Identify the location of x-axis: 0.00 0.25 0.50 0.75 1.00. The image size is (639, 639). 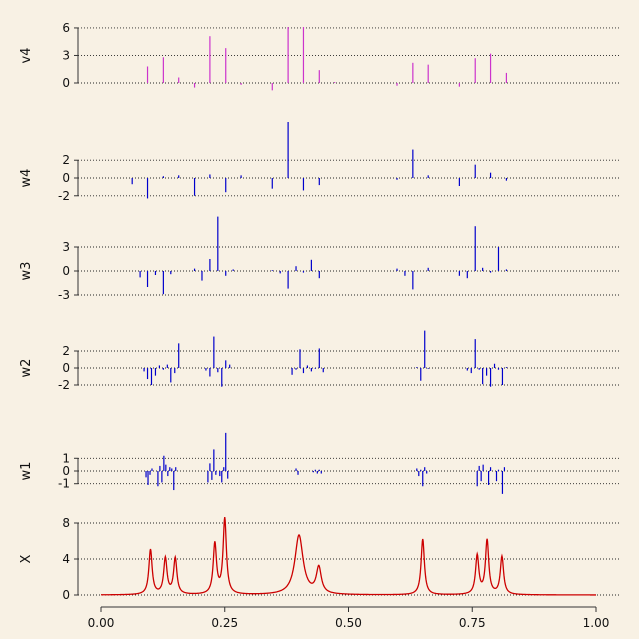
(349, 618).